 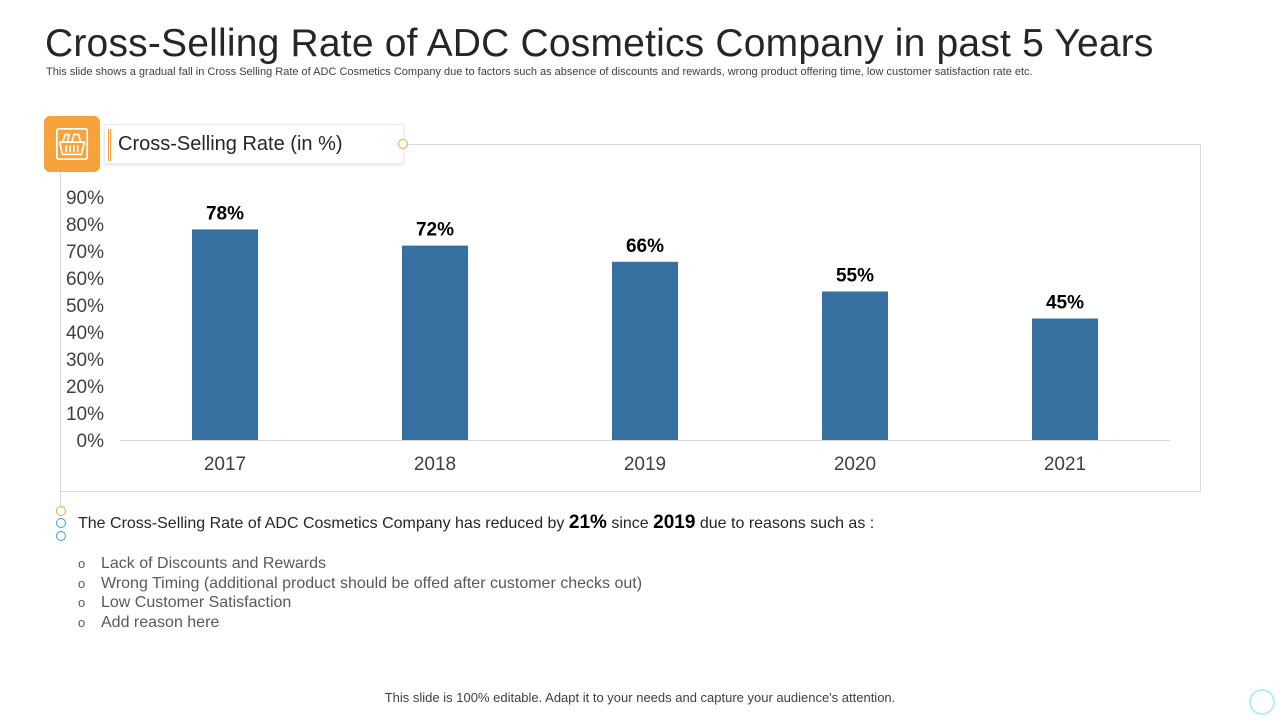 I want to click on x-tick-label: 2017, so click(x=225, y=464).